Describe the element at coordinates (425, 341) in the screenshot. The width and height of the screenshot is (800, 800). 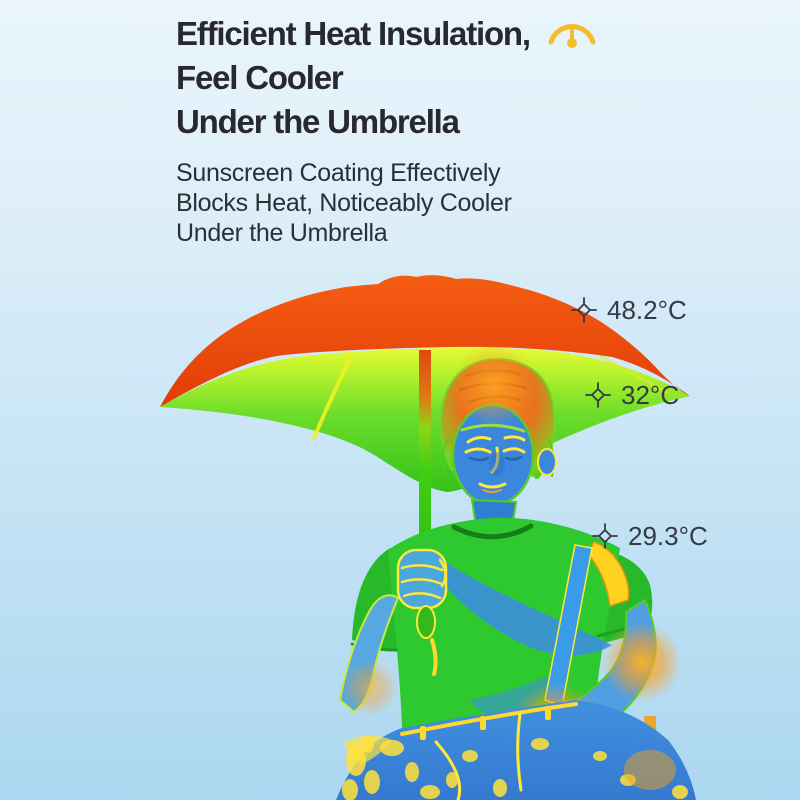
I see `umbrella-canopy-top` at that location.